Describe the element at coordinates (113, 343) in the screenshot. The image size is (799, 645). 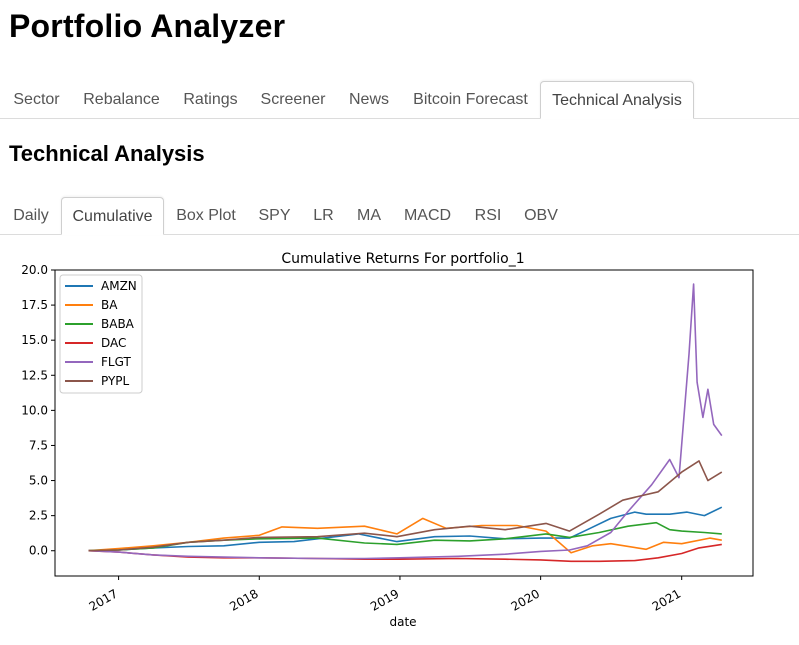
I see `legend-label-dac: DAC` at that location.